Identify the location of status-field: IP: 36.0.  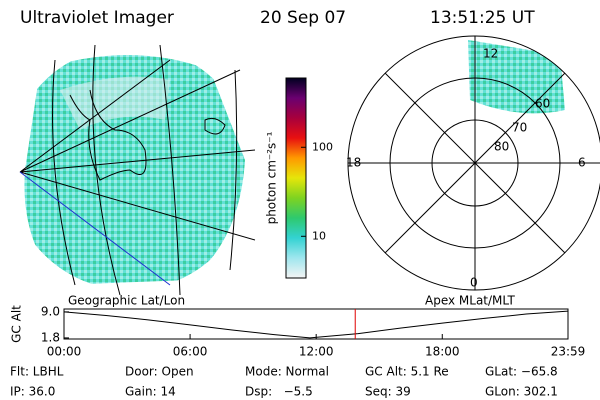
(32, 392).